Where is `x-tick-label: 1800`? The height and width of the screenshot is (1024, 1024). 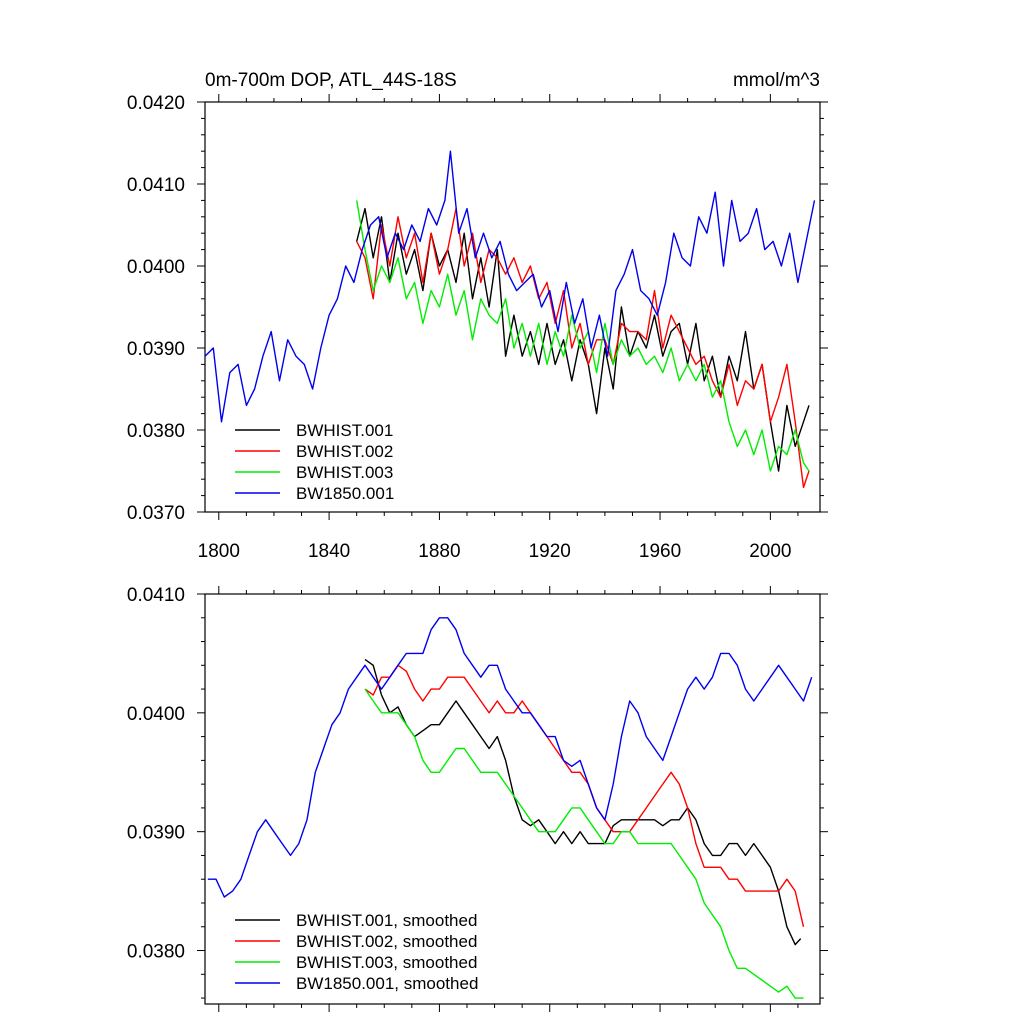
x-tick-label: 1800 is located at coordinates (219, 551).